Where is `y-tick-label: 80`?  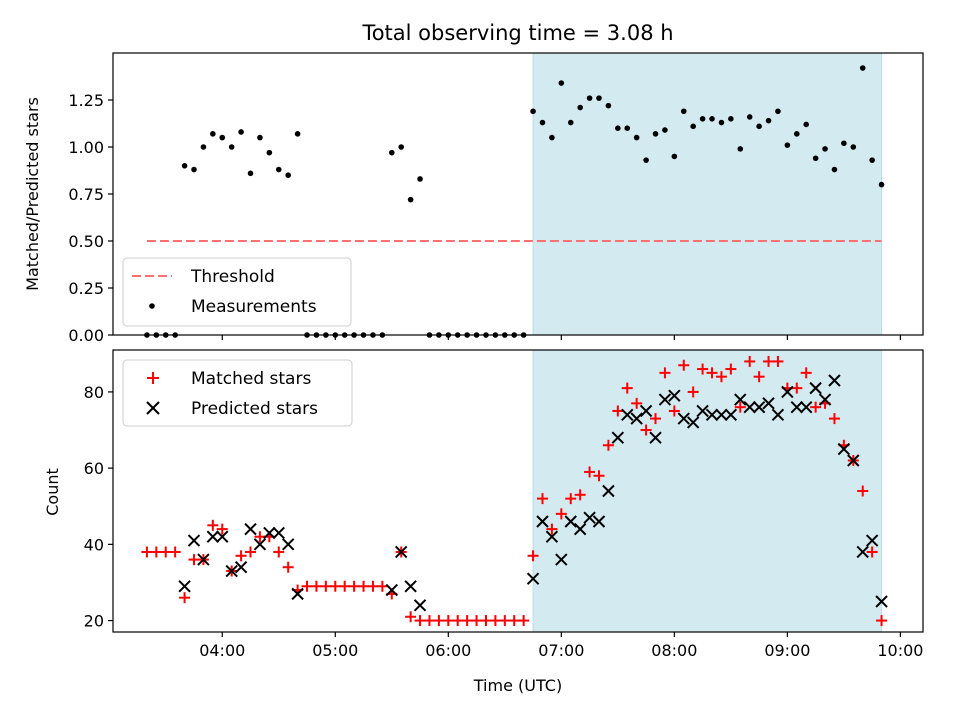
y-tick-label: 80 is located at coordinates (94, 392).